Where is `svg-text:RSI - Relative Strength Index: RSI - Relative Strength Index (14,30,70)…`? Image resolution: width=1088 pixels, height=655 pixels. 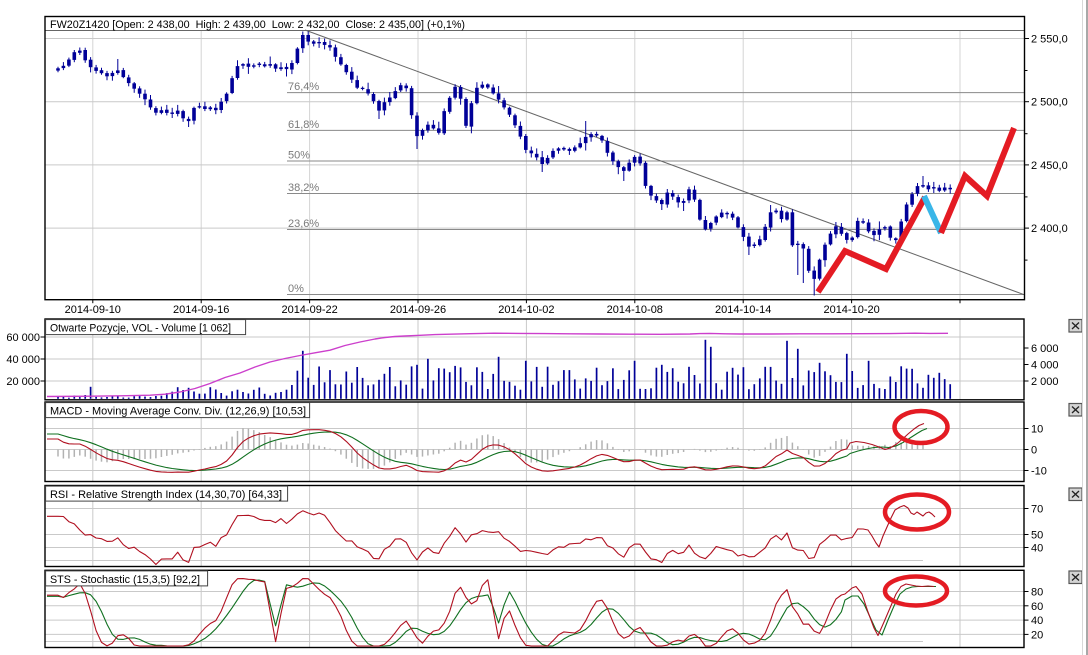
svg-text:RSI - Relative Strength Index: RSI - Relative Strength Index (14,30,70)… is located at coordinates (166, 495).